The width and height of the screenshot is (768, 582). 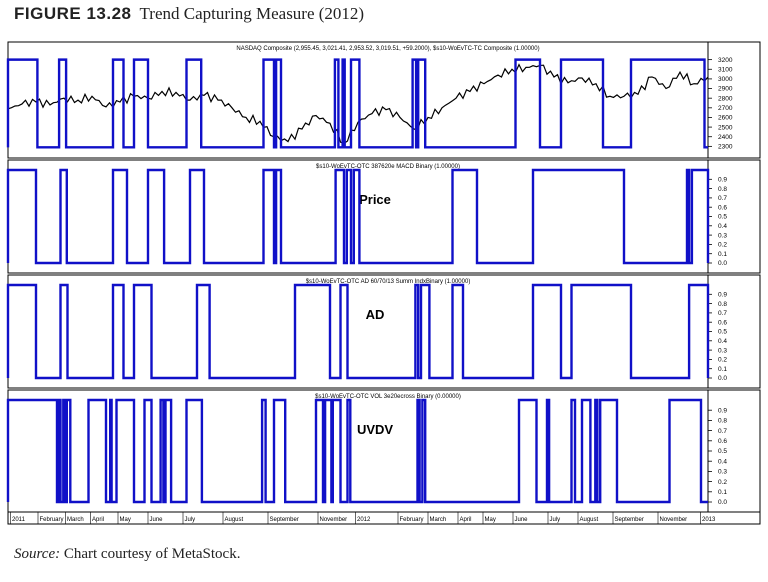 What do you see at coordinates (357, 103) in the screenshot?
I see `binary-series-line` at bounding box center [357, 103].